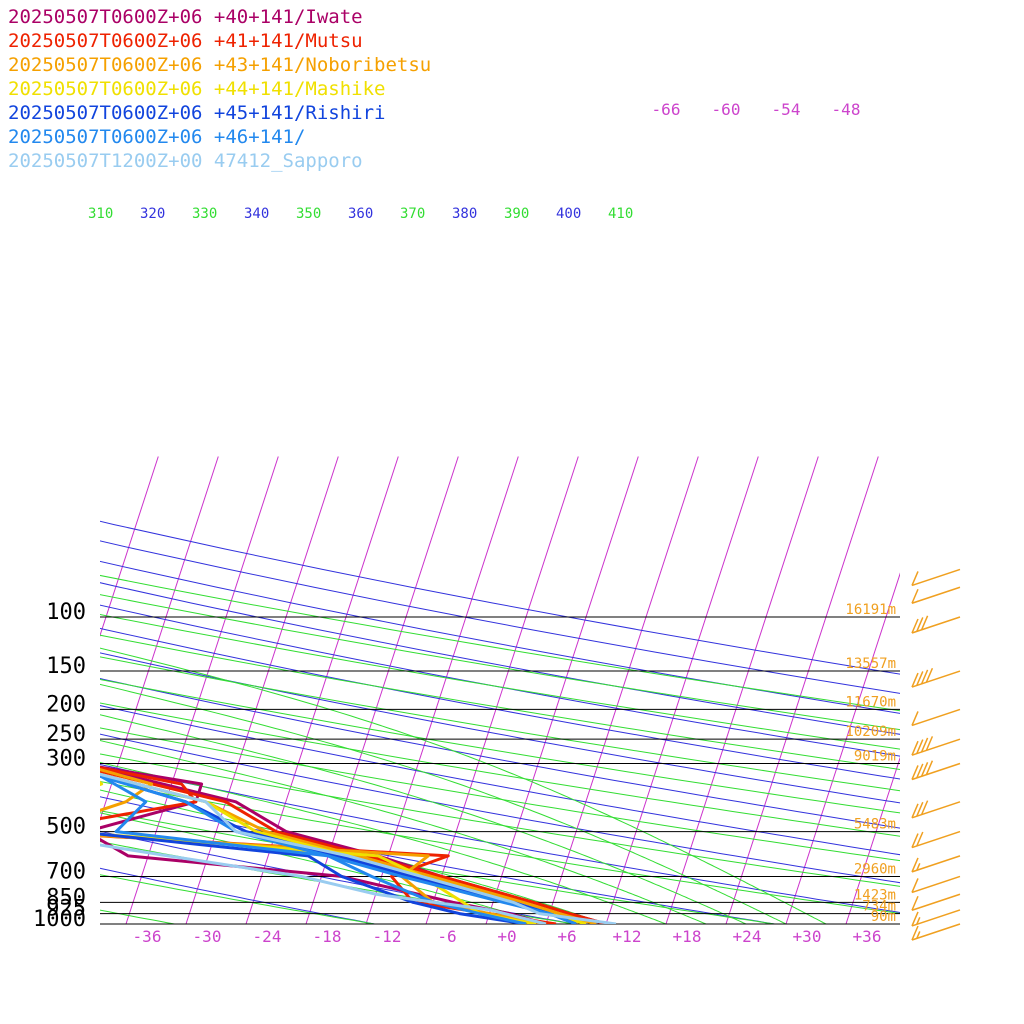 This screenshot has height=1024, width=1024. Describe the element at coordinates (66, 897) in the screenshot. I see `pressure-label-850: 850` at that location.